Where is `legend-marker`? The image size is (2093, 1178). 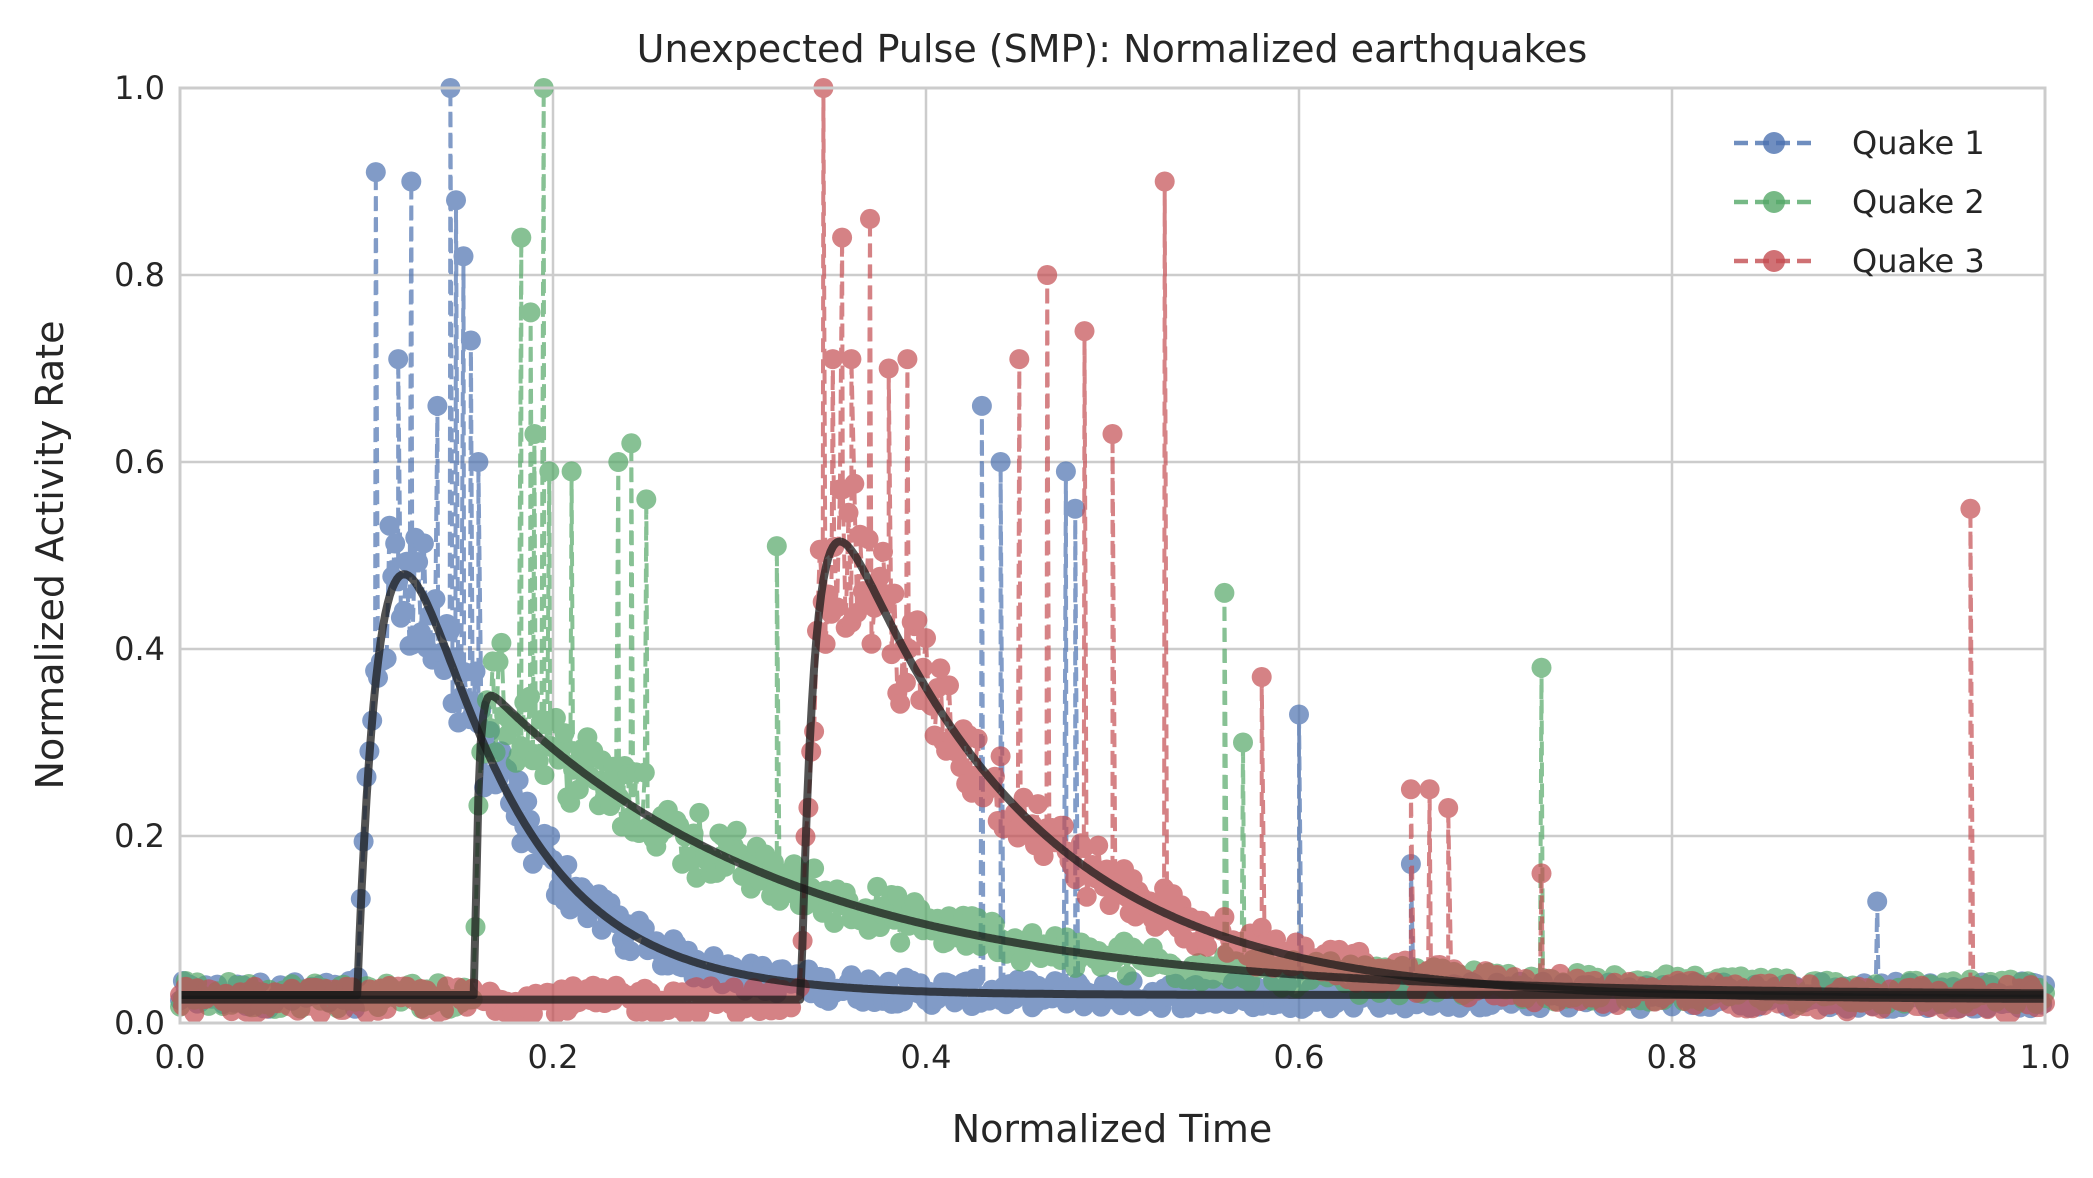 legend-marker is located at coordinates (1774, 261).